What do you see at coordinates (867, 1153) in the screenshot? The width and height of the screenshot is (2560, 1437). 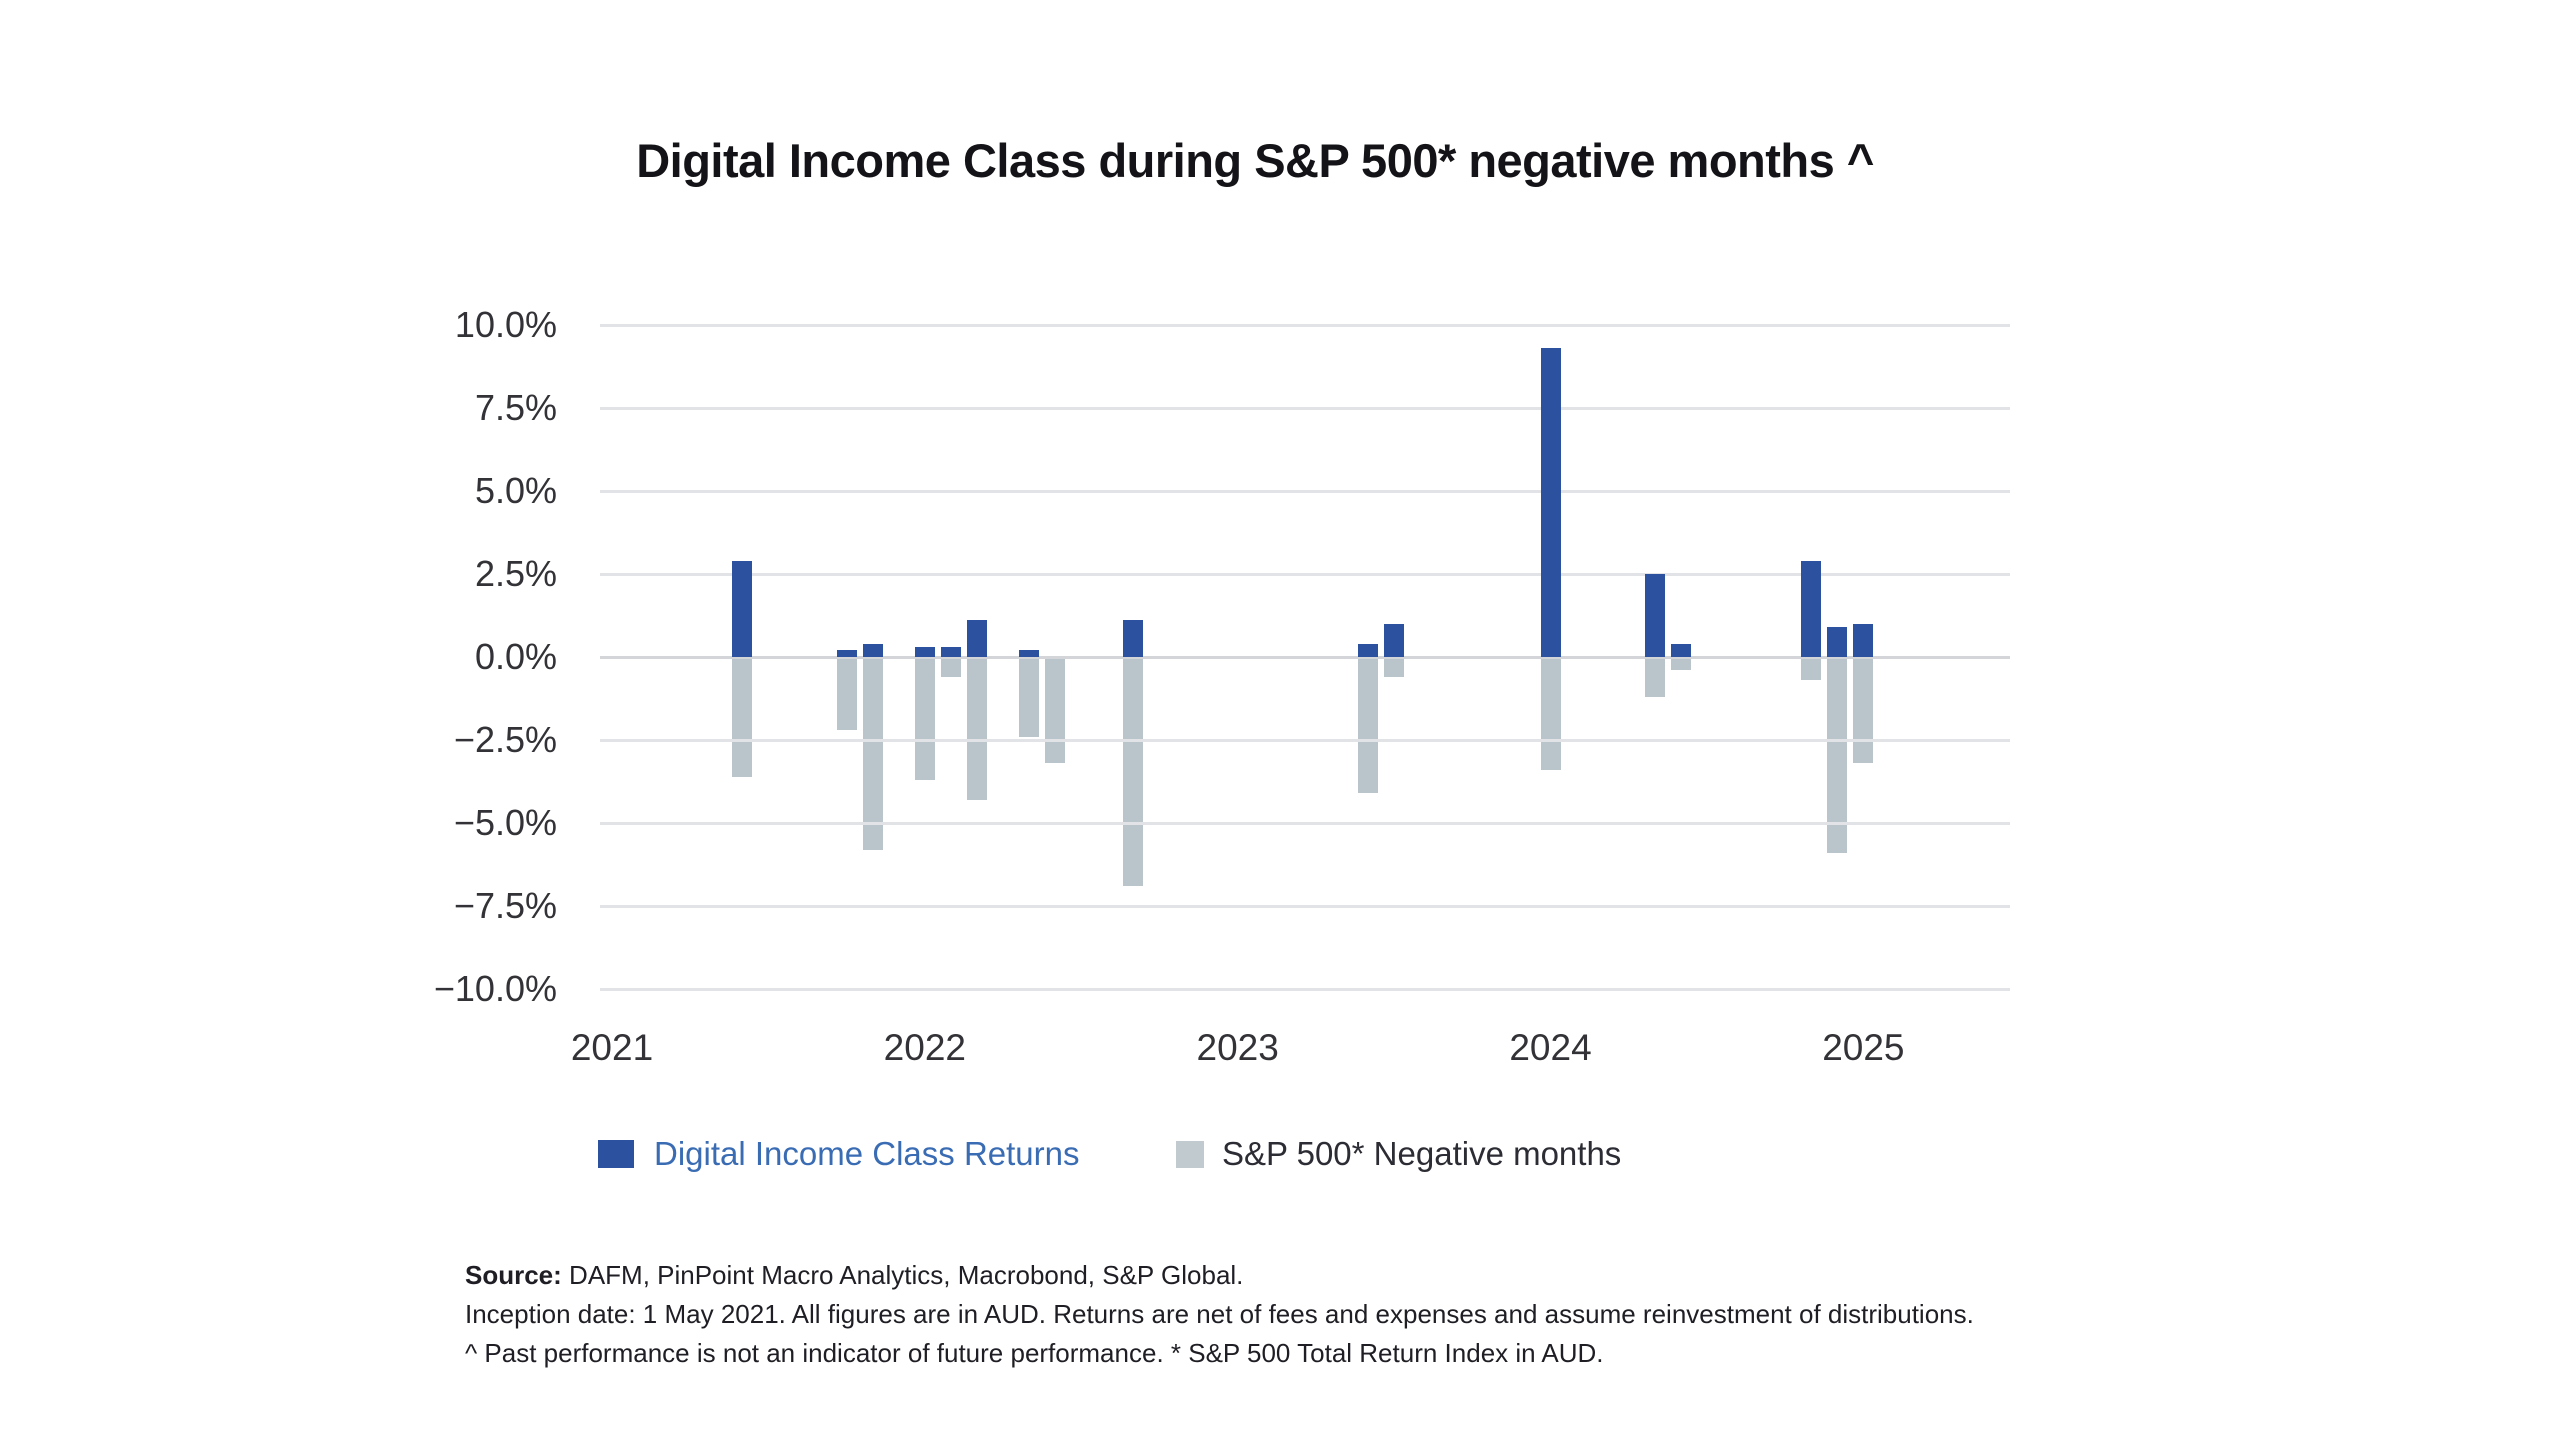 I see `legend-label-digital-income-returns: Digital Income Class Returns` at bounding box center [867, 1153].